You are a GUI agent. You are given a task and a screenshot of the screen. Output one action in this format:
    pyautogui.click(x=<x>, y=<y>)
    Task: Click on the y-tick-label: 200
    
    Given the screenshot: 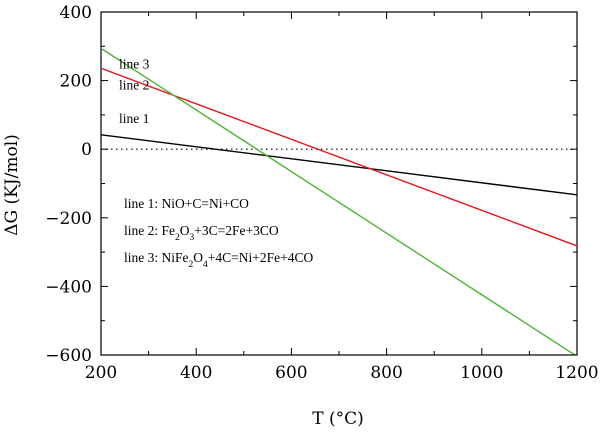 What is the action you would take?
    pyautogui.click(x=76, y=82)
    